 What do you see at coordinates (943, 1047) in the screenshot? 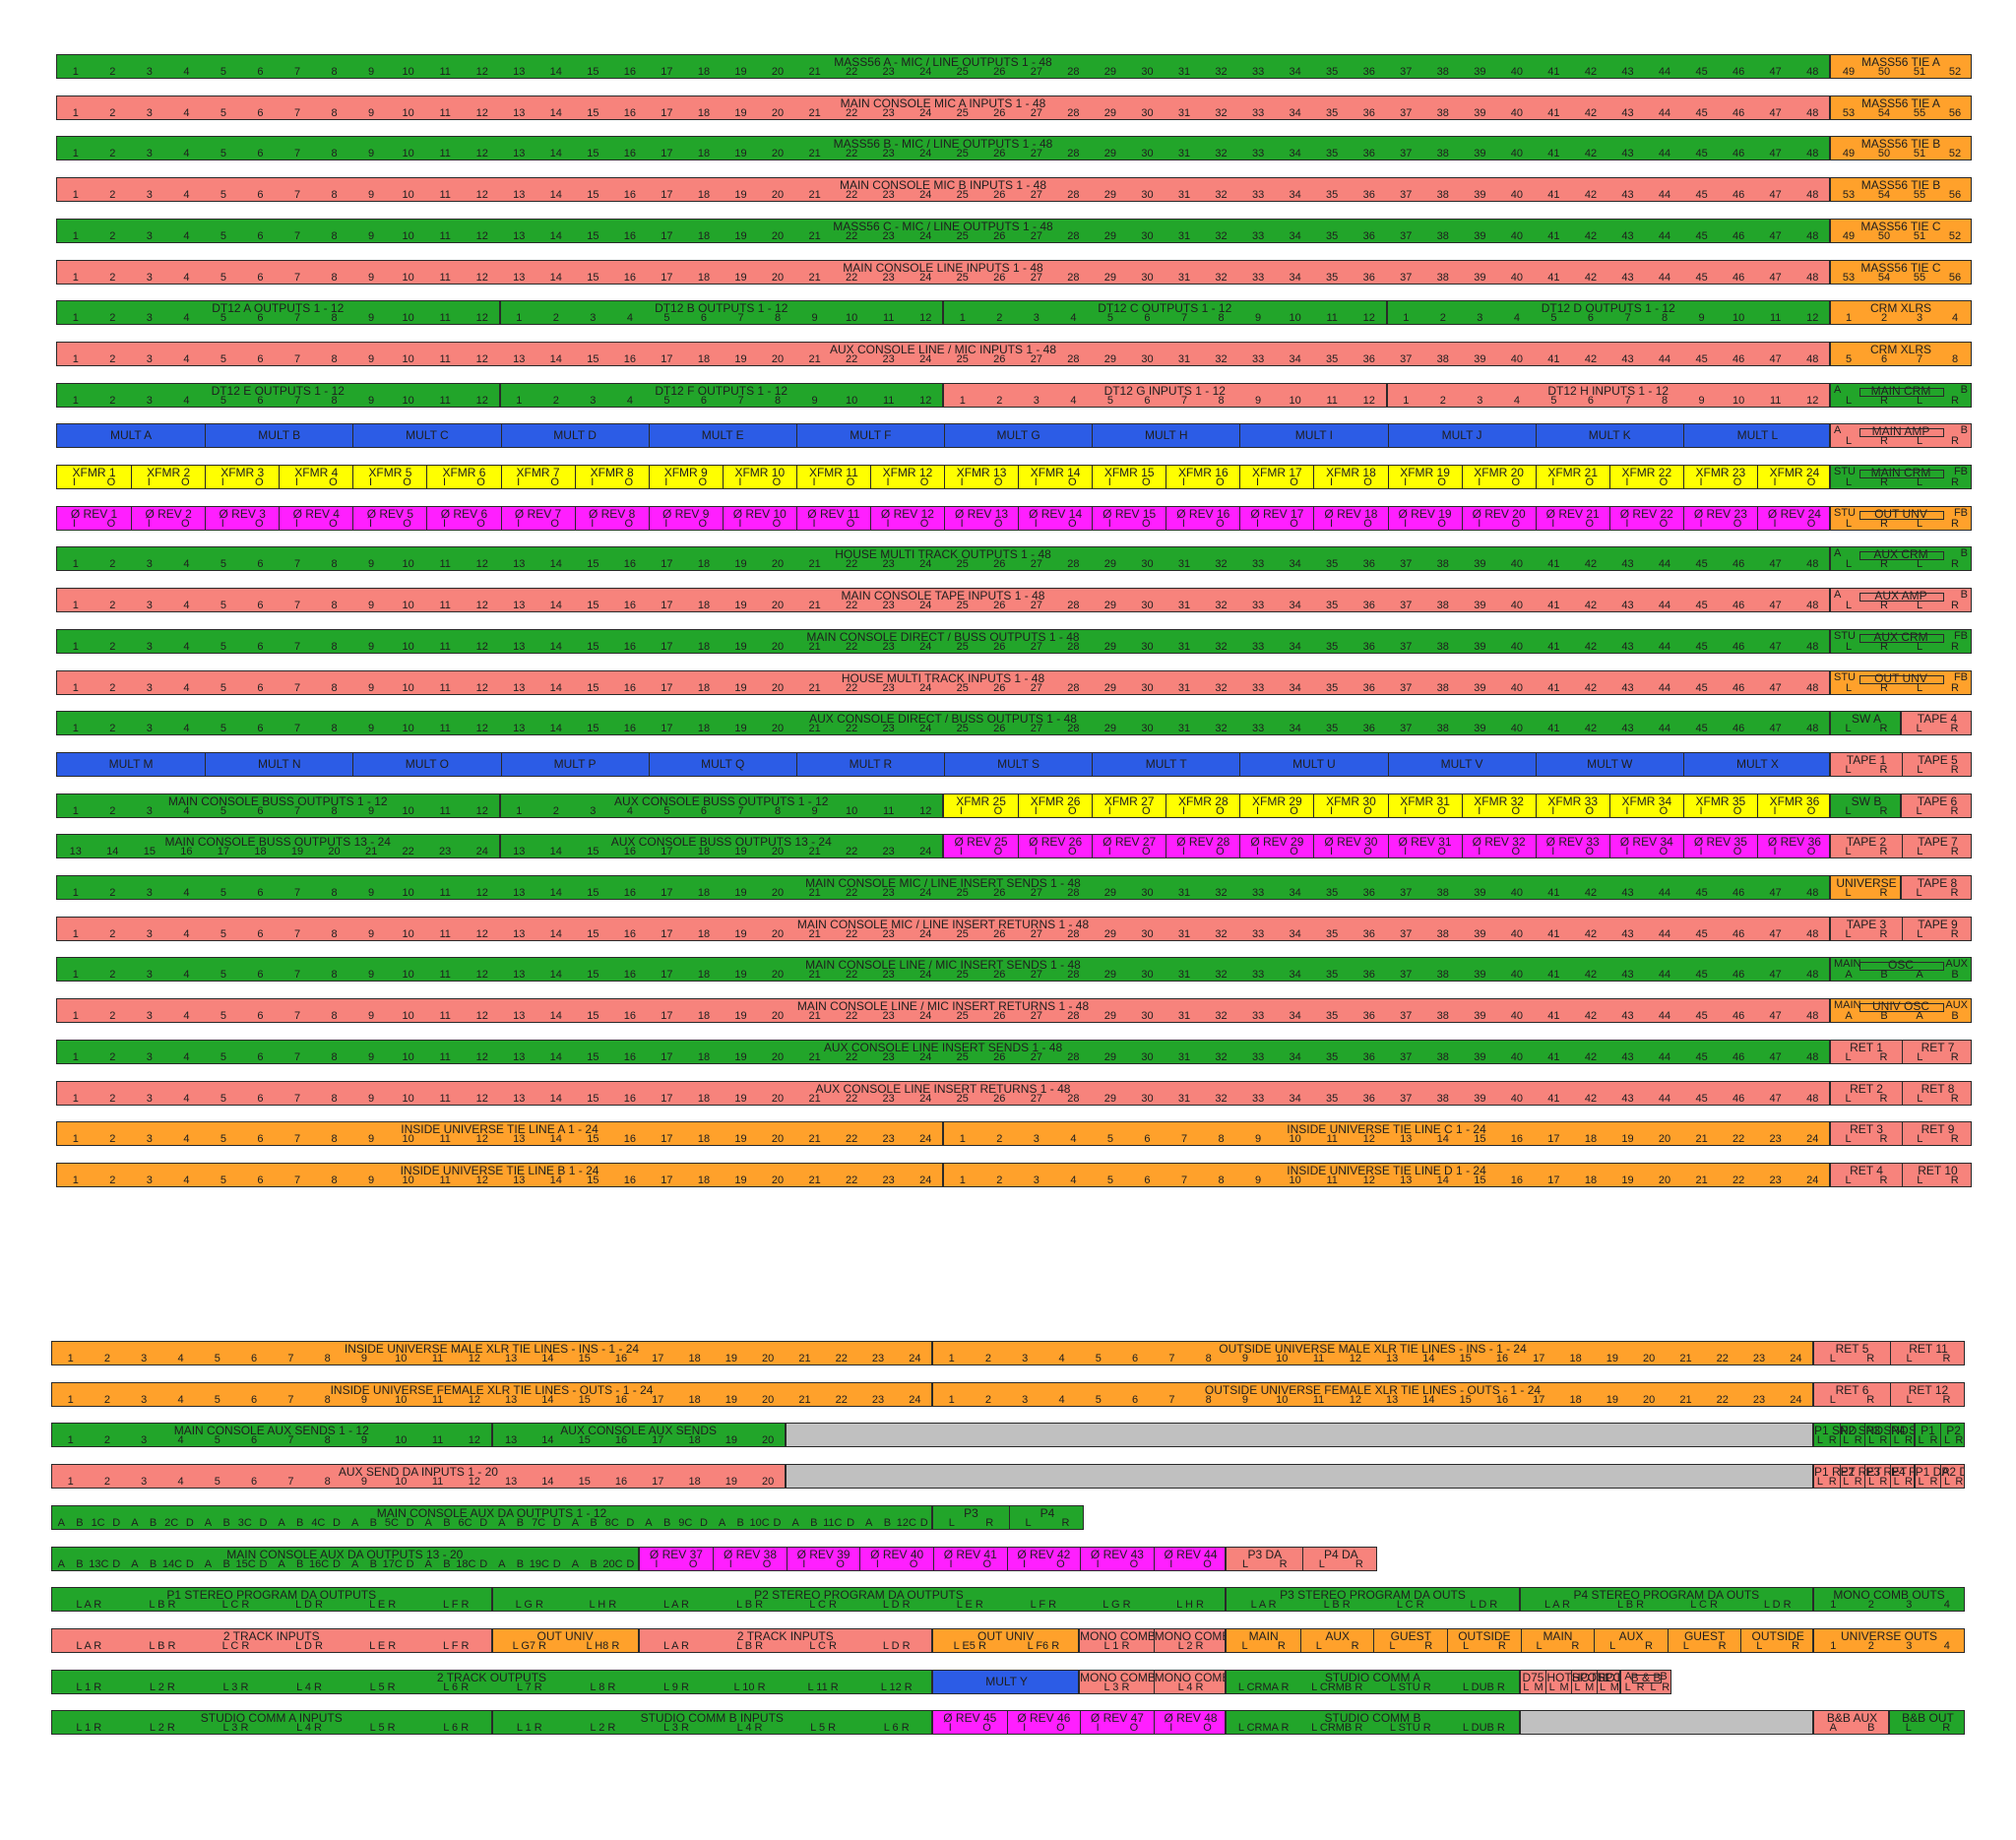
I see `segment-label: AUX CONSOLE LINE INSERT SENDS 1 - 48` at bounding box center [943, 1047].